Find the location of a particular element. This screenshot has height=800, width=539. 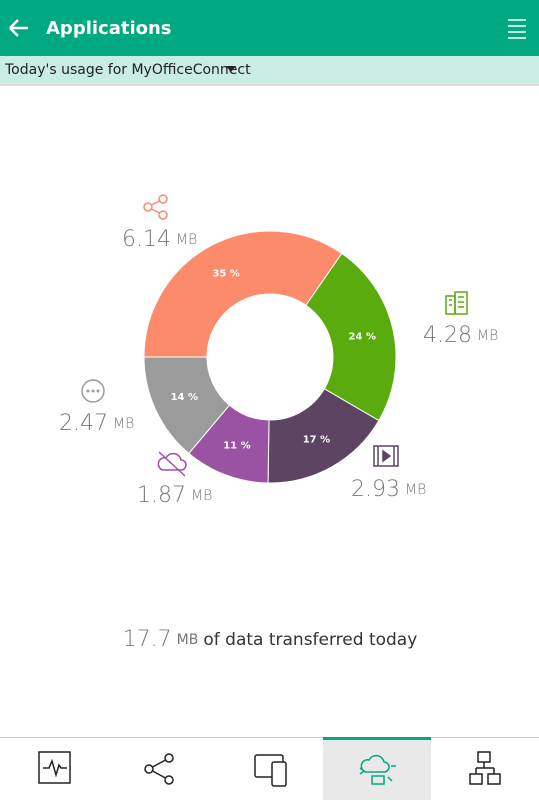

size-label: 2.47 MB is located at coordinates (96, 423).